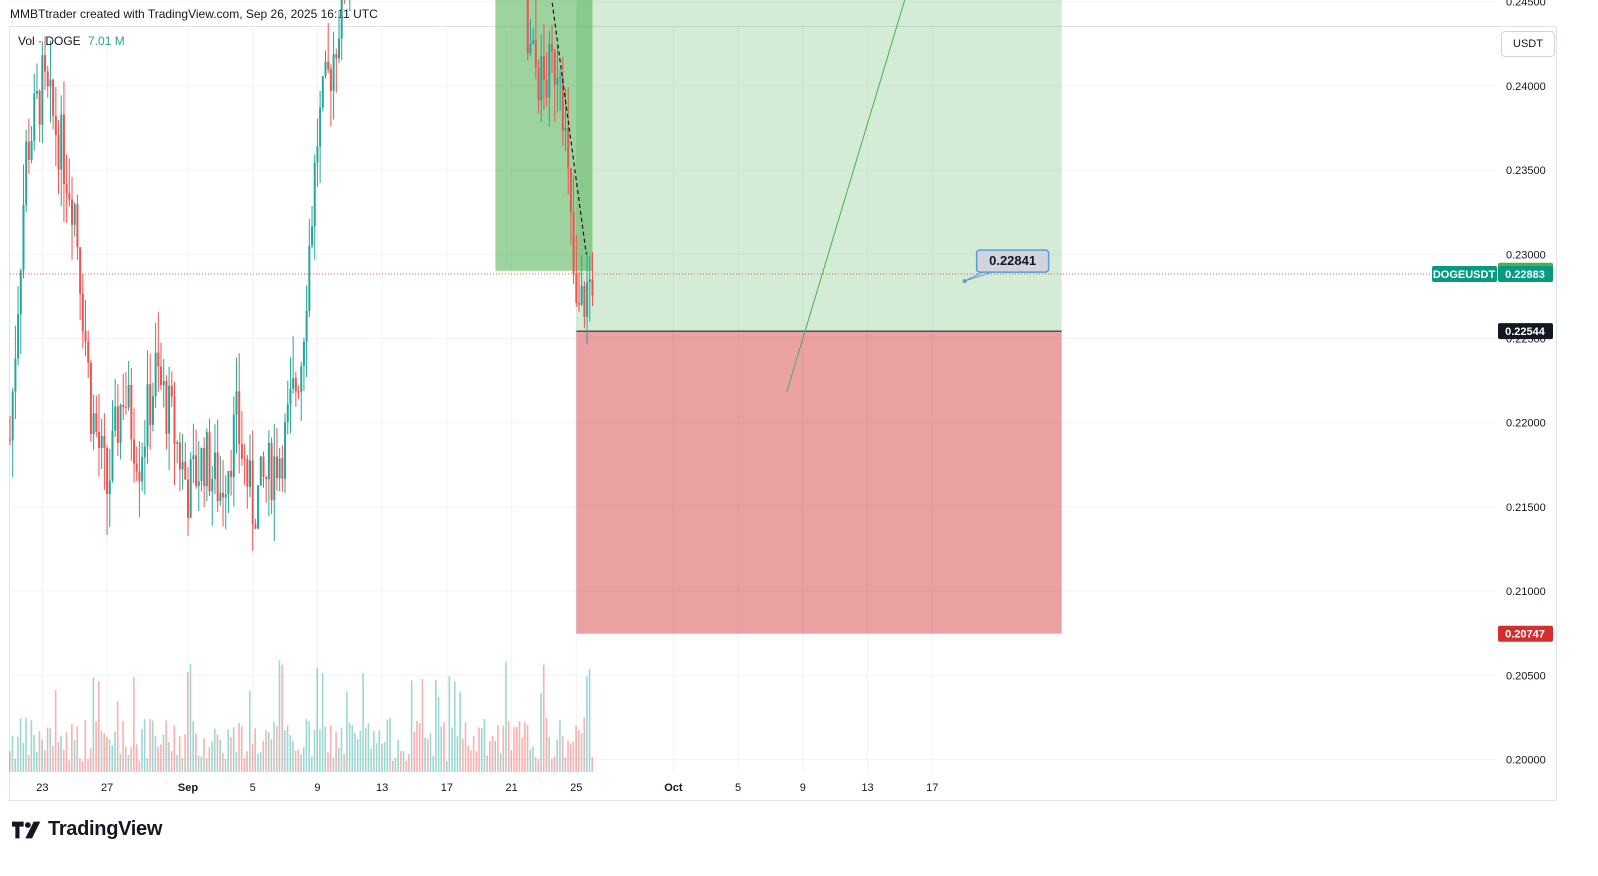 The height and width of the screenshot is (876, 1598). I want to click on x-tick-label: 13, so click(867, 788).